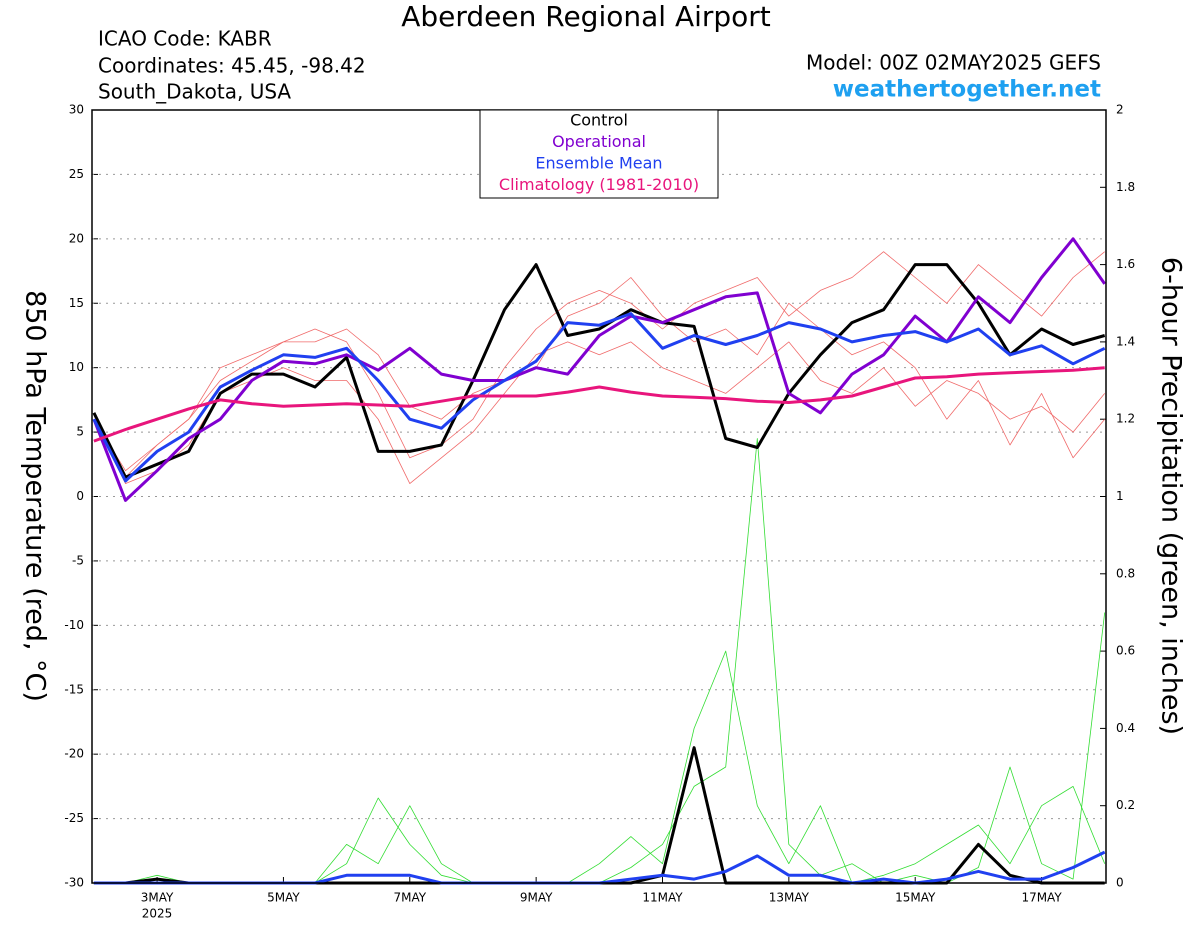 This screenshot has height=927, width=1200. I want to click on y2-tick-label: 0.2, so click(1125, 805).